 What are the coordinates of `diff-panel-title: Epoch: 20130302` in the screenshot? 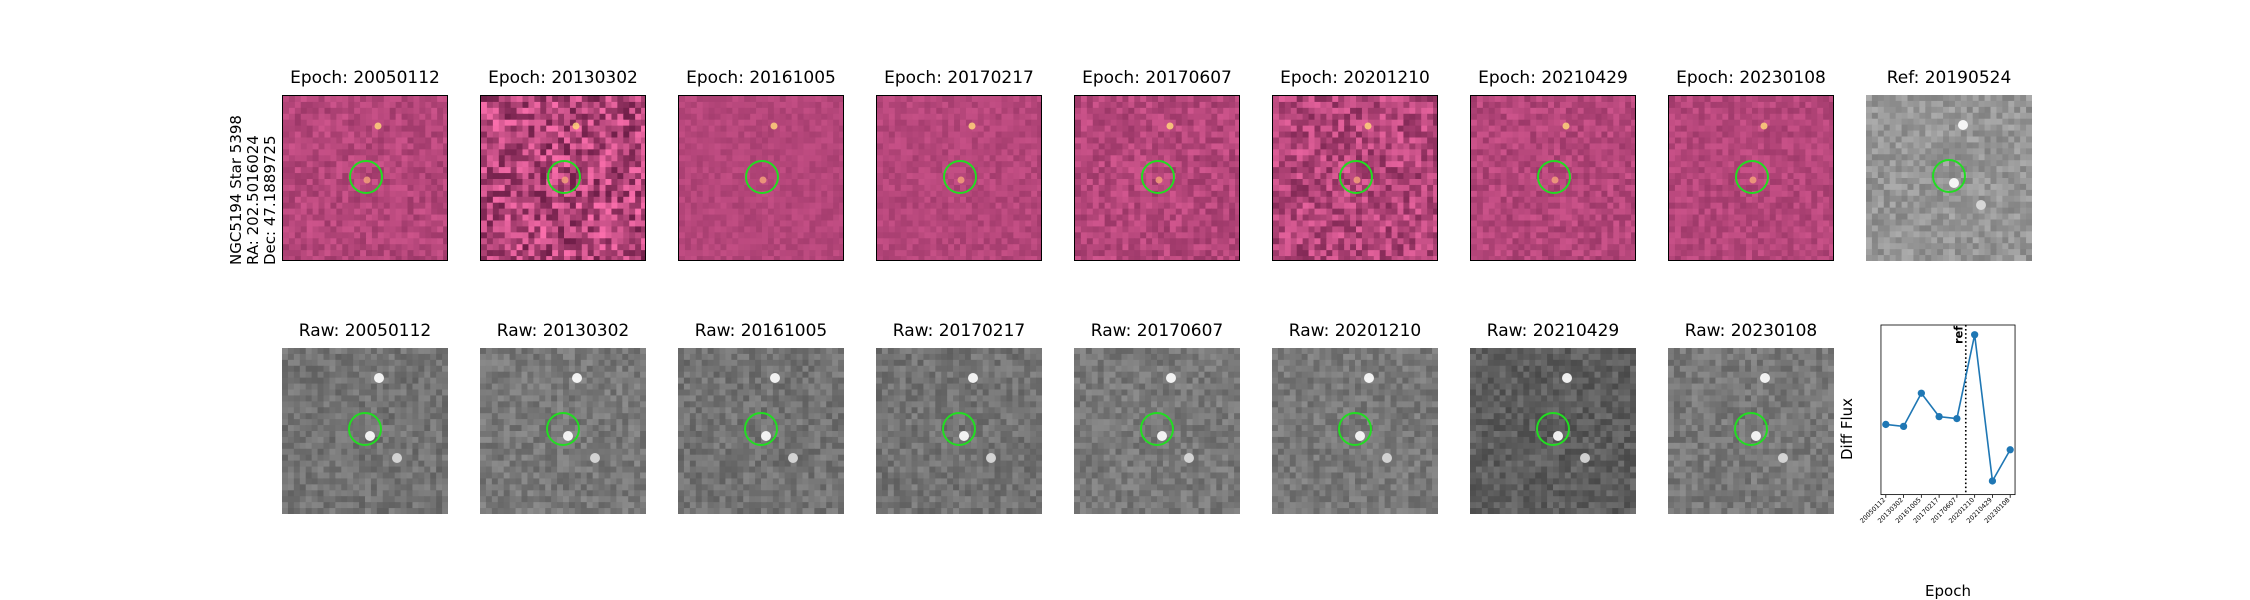 It's located at (563, 78).